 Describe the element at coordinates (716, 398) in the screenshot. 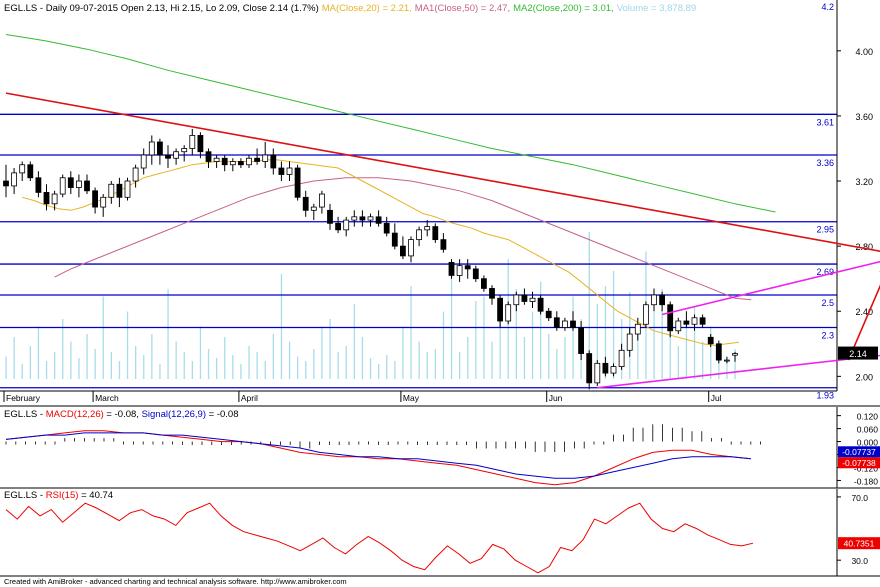

I see `month-label: Jul` at that location.